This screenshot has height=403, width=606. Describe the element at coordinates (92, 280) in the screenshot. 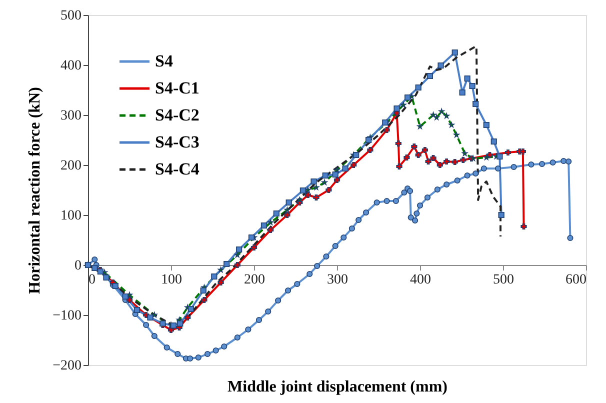

I see `x-tick-label: 0` at that location.